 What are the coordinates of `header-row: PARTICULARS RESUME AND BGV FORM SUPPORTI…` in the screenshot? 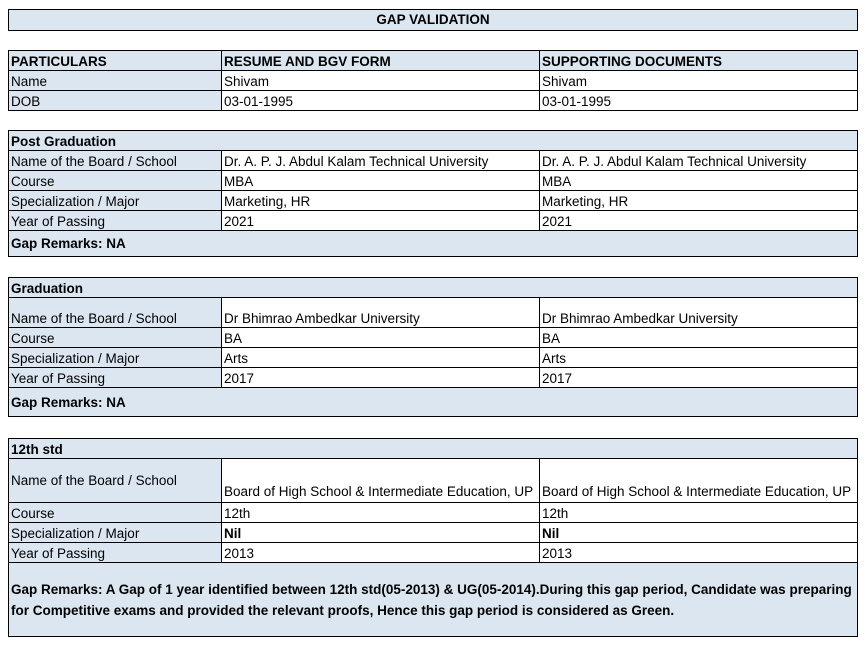 It's located at (433, 60).